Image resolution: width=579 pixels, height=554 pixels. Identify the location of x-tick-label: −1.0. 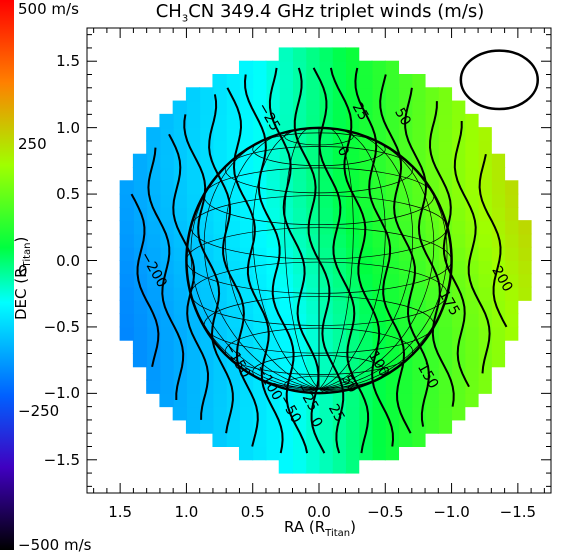
(451, 512).